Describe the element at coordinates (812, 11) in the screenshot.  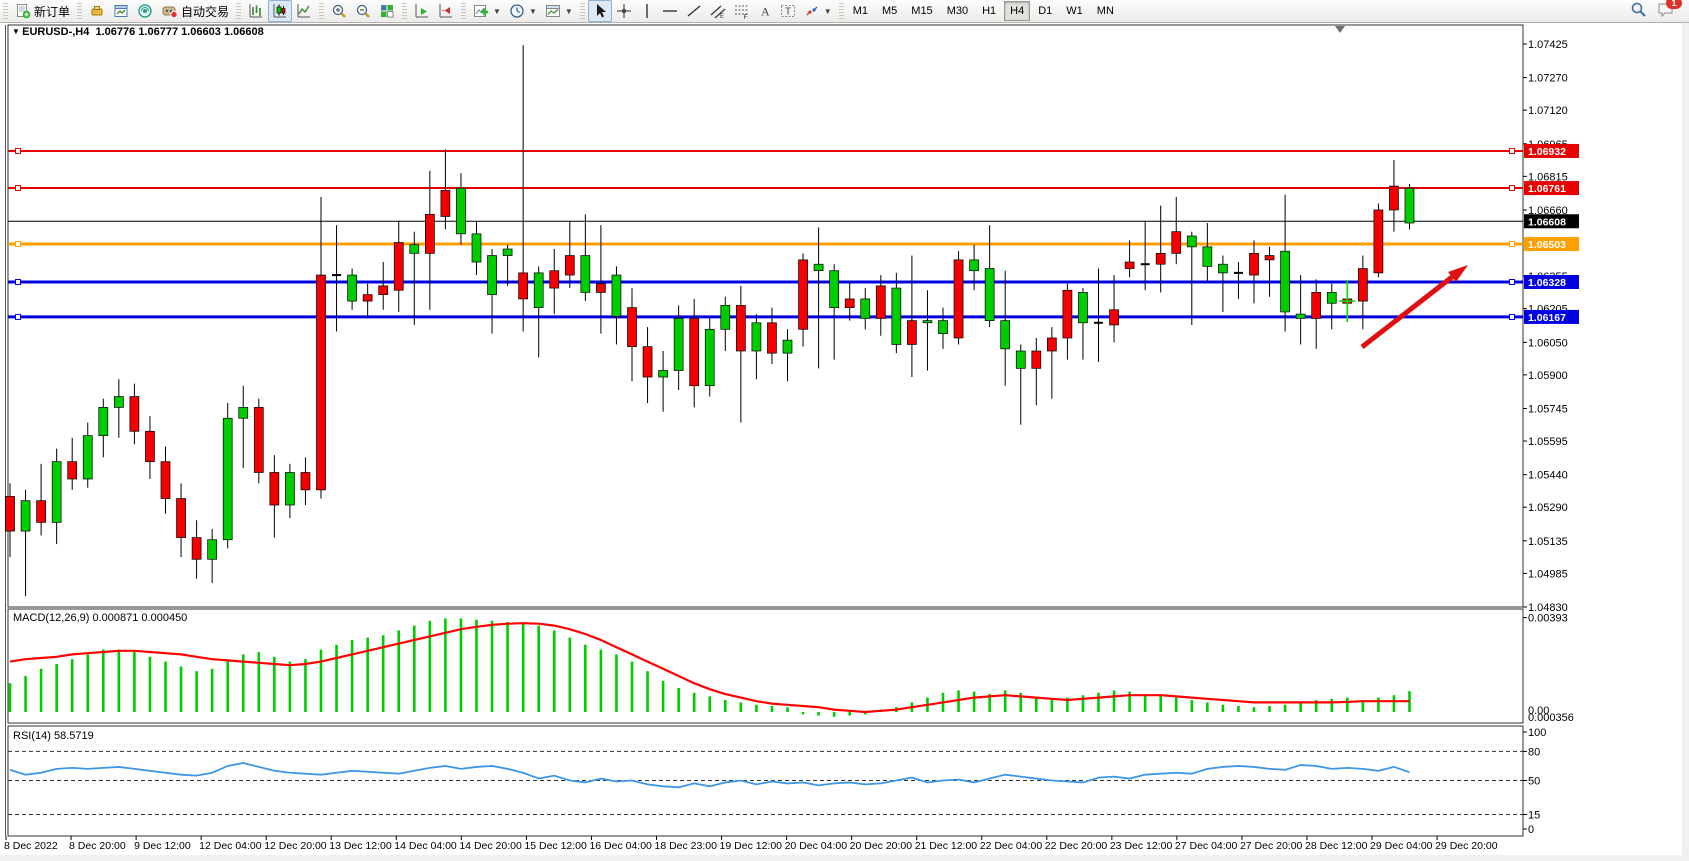
I see `arrow-objects-icon` at that location.